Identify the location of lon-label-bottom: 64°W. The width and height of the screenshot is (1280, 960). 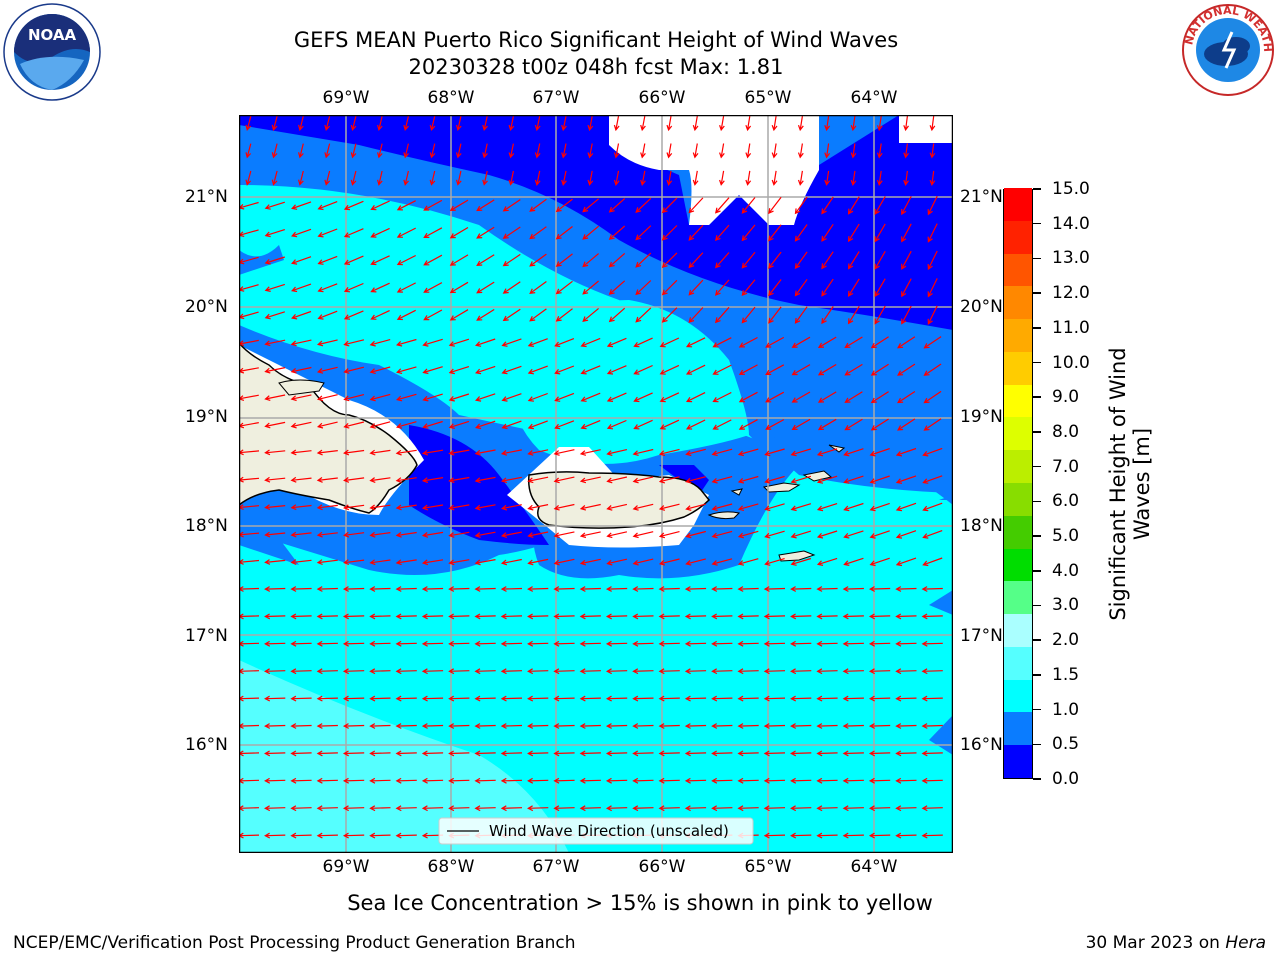
(874, 867).